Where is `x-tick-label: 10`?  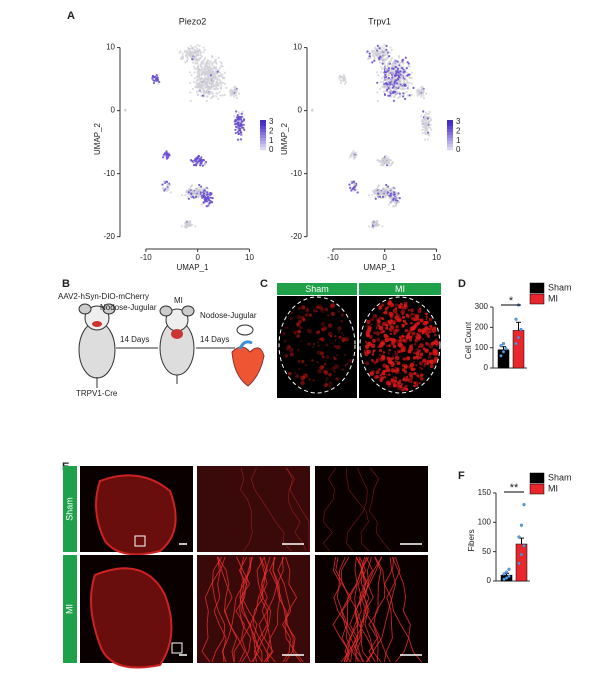
x-tick-label: 10 is located at coordinates (436, 257).